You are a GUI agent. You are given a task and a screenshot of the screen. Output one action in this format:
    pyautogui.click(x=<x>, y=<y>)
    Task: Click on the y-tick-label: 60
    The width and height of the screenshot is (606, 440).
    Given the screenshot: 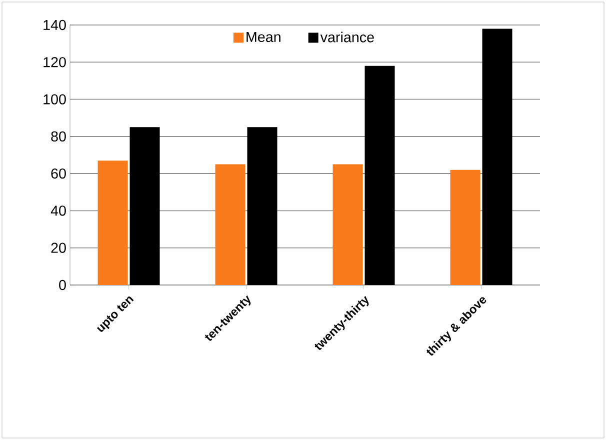 What is the action you would take?
    pyautogui.click(x=58, y=173)
    